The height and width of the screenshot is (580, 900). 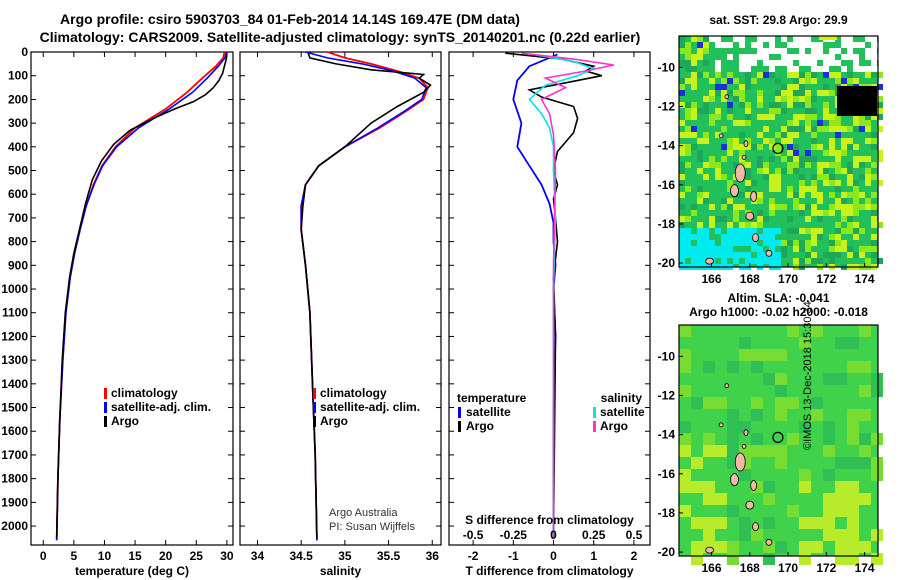 I want to click on x-tick-label: 34, so click(x=258, y=556).